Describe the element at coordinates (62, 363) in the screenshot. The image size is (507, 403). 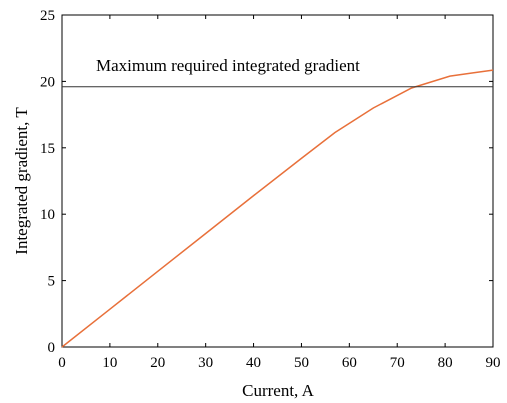
I see `x-tick-label: 0` at that location.